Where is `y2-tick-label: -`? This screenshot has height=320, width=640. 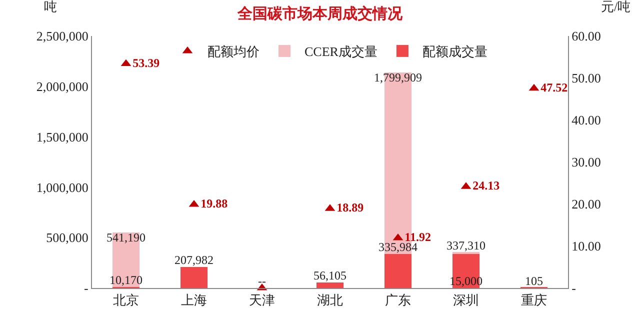
y2-tick-label: - is located at coordinates (574, 288).